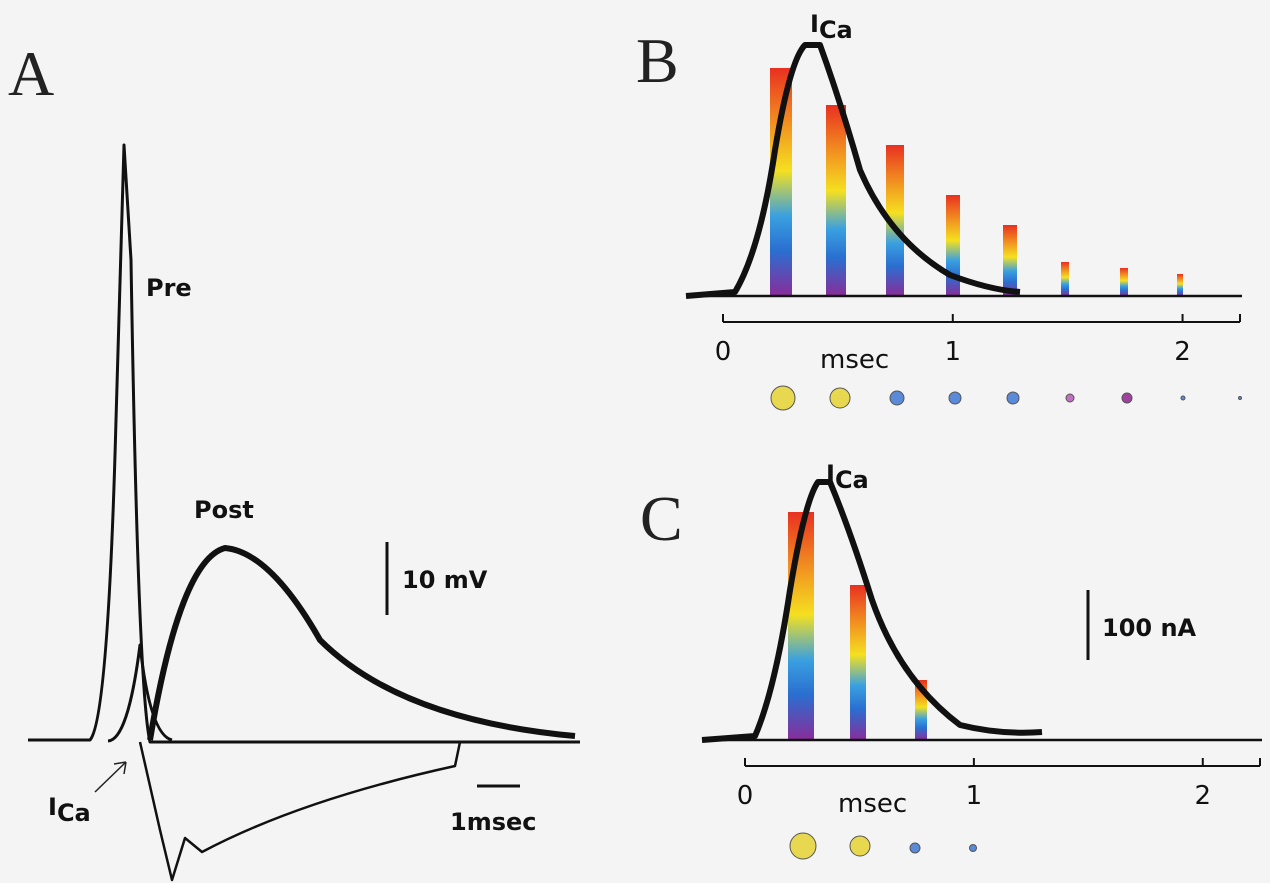 Image resolution: width=1270 pixels, height=883 pixels. Describe the element at coordinates (361, 643) in the screenshot. I see `post-trace` at that location.